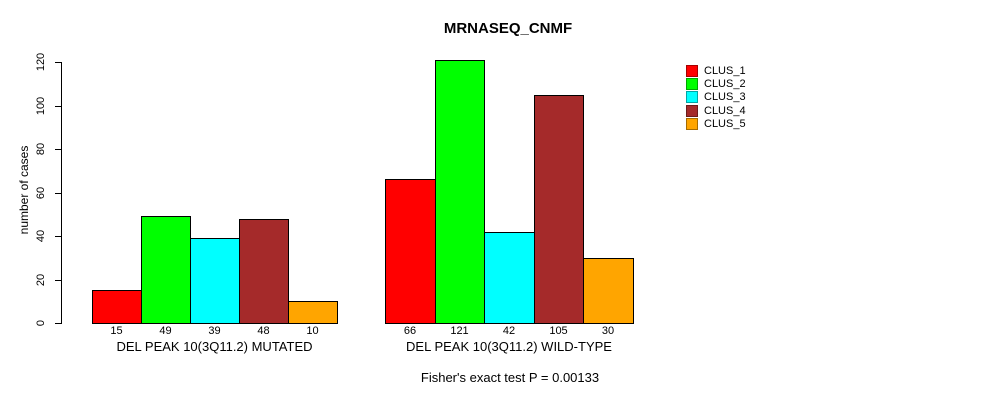 The image size is (990, 400). I want to click on bar-clus_2-group2, so click(460, 192).